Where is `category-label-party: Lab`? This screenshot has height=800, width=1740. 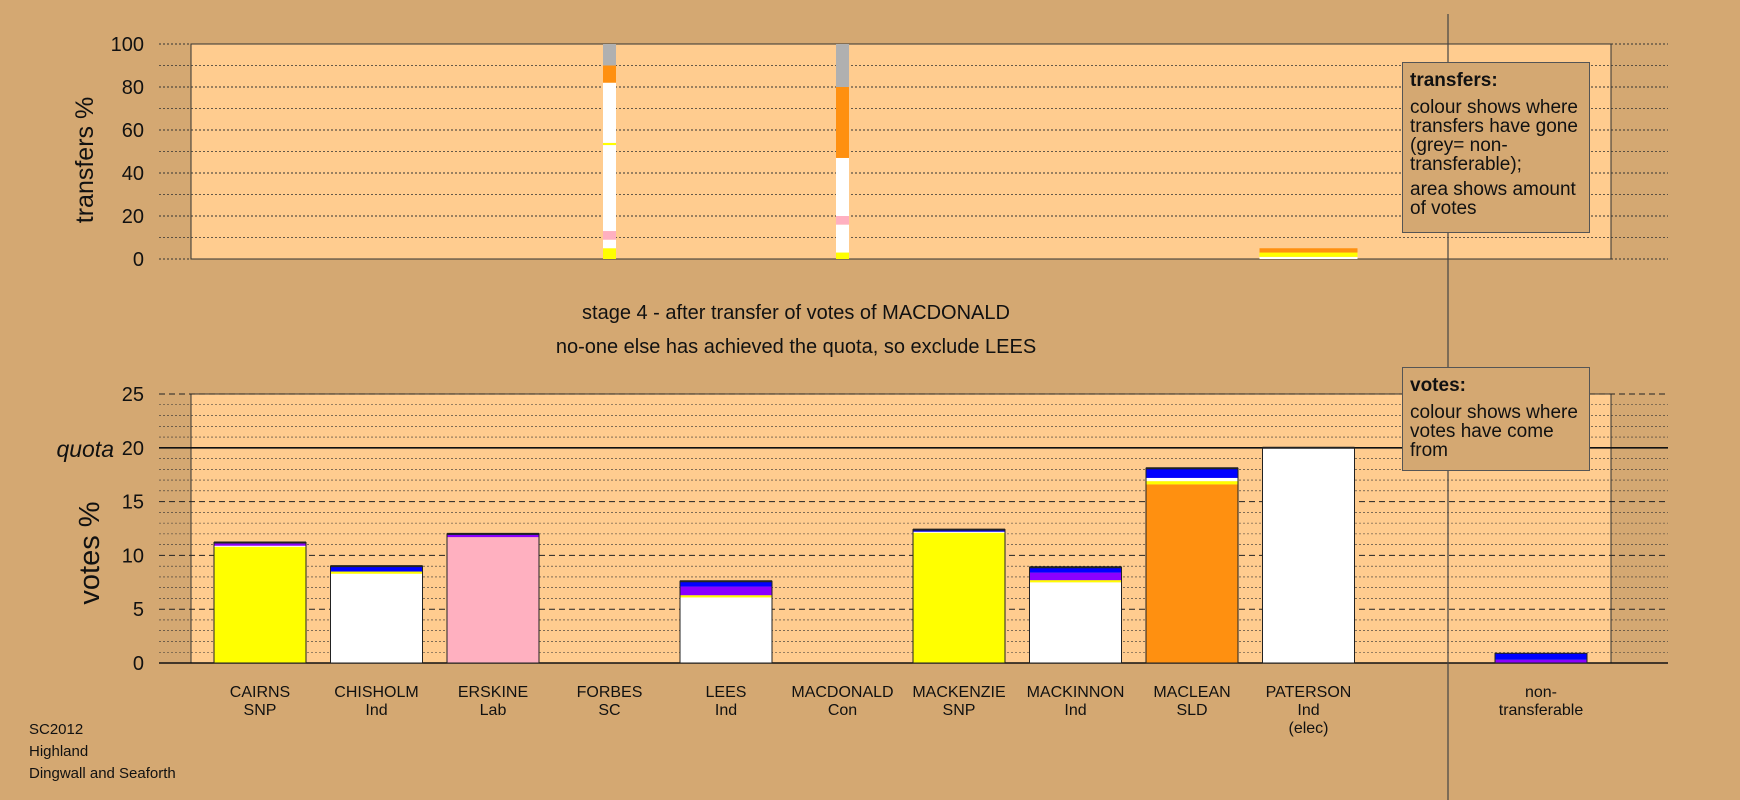
category-label-party: Lab is located at coordinates (493, 710).